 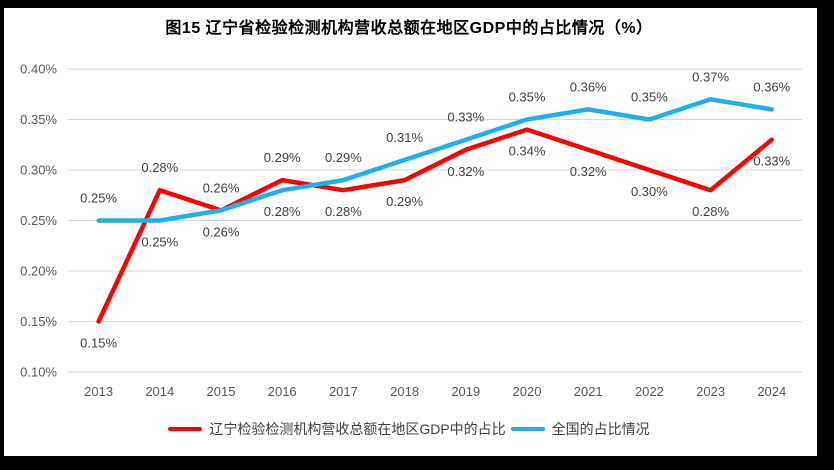 I want to click on data-label-liaoning: 0.33%, so click(x=771, y=161).